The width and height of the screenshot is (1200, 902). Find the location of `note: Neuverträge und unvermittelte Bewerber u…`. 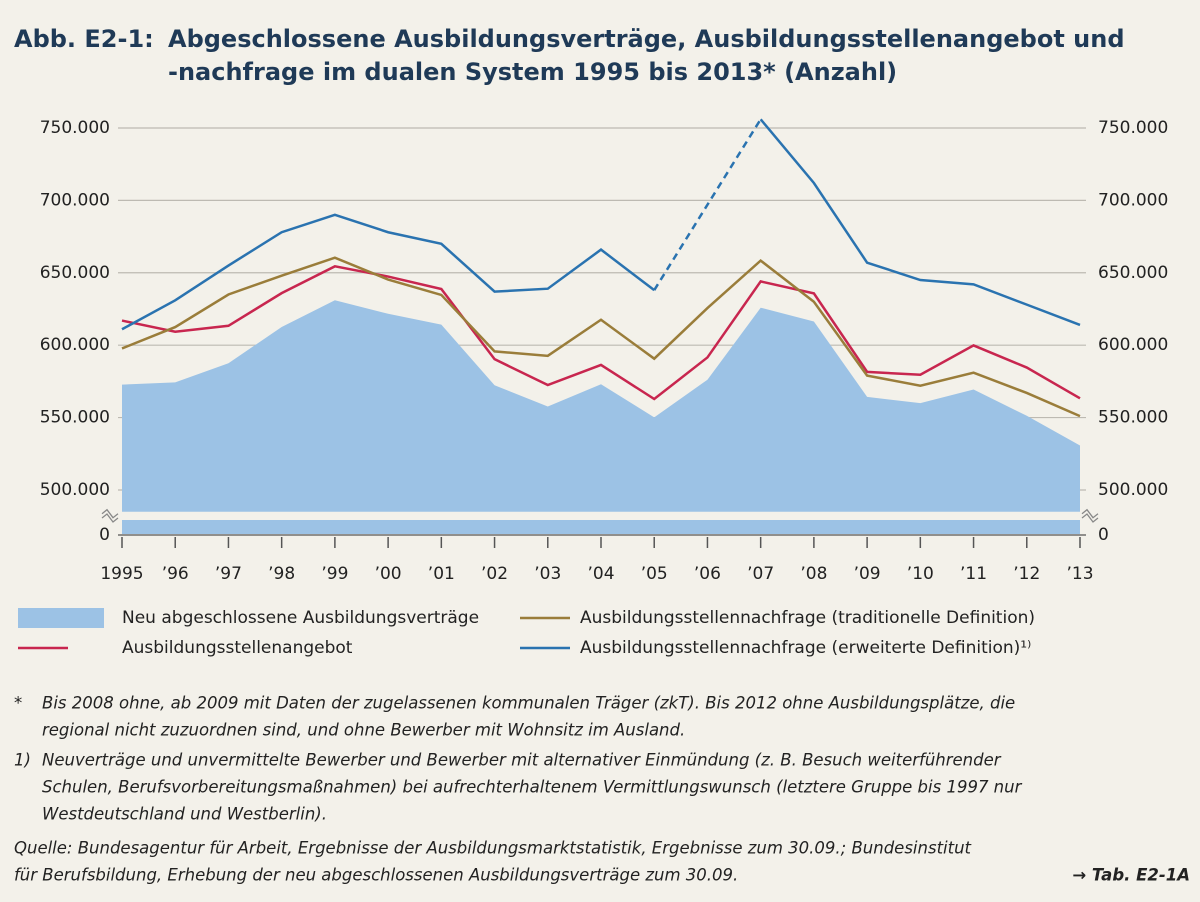

note: Neuverträge und unvermittelte Bewerber u… is located at coordinates (522, 760).